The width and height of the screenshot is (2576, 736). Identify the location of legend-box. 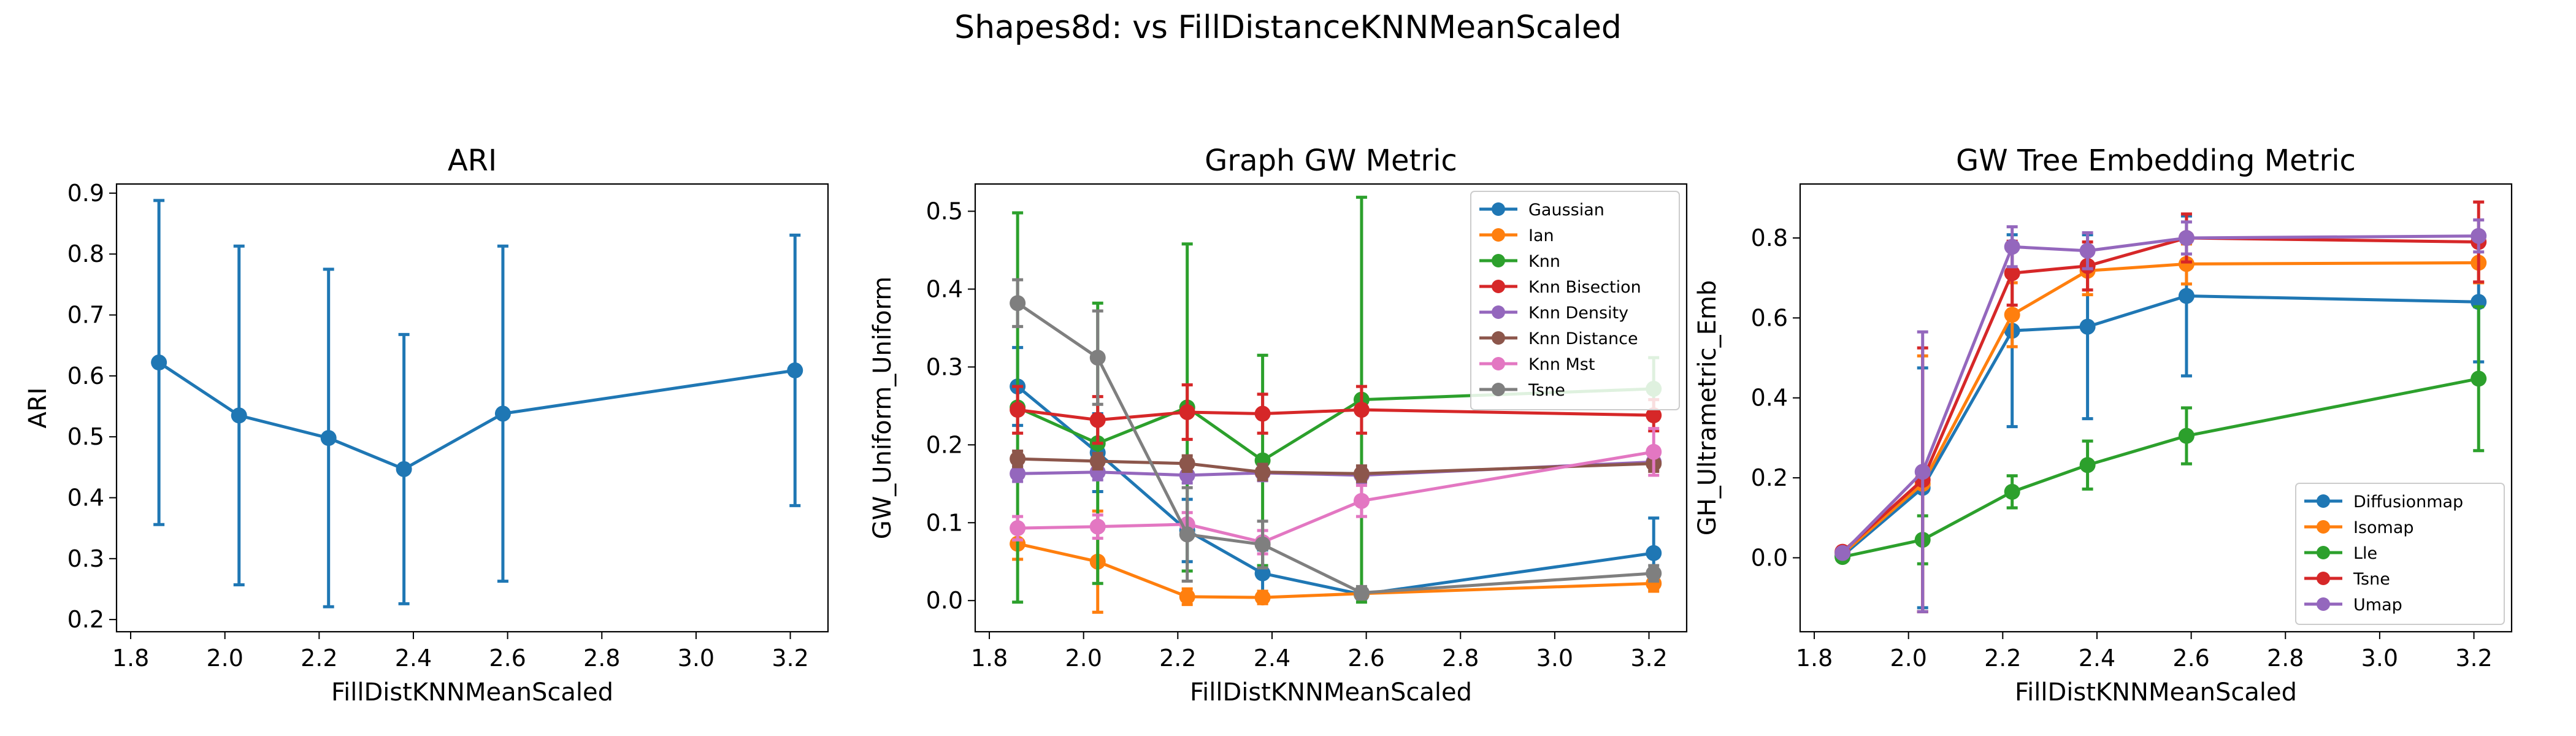
(2400, 554).